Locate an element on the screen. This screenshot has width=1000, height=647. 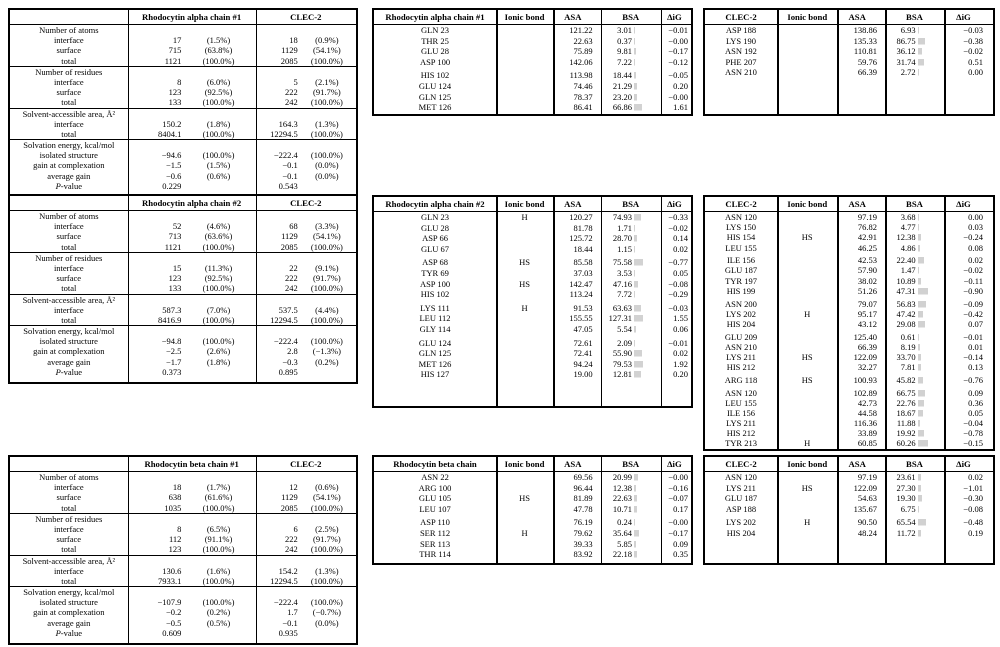
table-row: LYS 150 76.82 4.77 | 0.03 is located at coordinates (849, 227).